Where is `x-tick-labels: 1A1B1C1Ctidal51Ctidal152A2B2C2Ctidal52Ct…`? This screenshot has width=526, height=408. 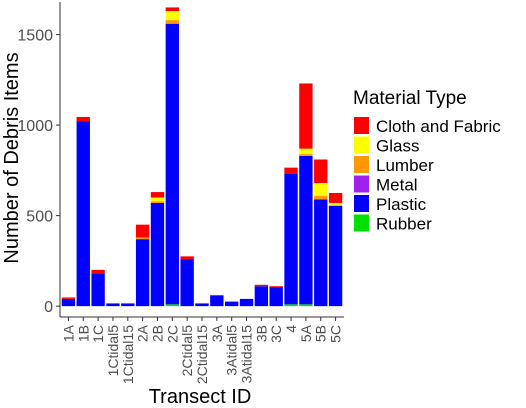 x-tick-labels: 1A1B1C1Ctidal51Ctidal152A2B2C2Ctidal52Ct… is located at coordinates (202, 350).